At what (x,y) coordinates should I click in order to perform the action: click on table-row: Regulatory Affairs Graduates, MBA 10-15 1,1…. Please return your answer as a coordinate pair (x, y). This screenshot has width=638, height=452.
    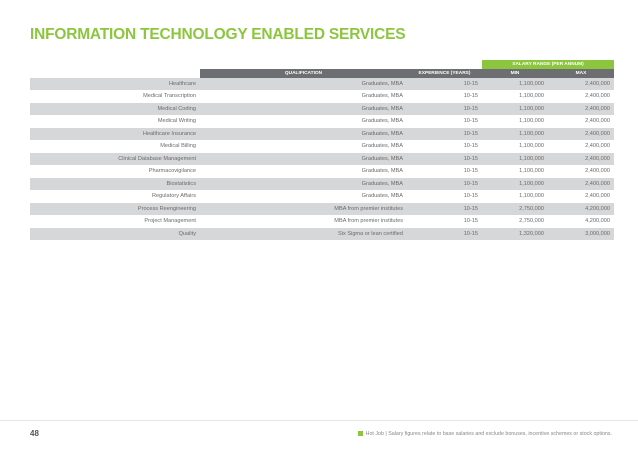
    Looking at the image, I should click on (322, 196).